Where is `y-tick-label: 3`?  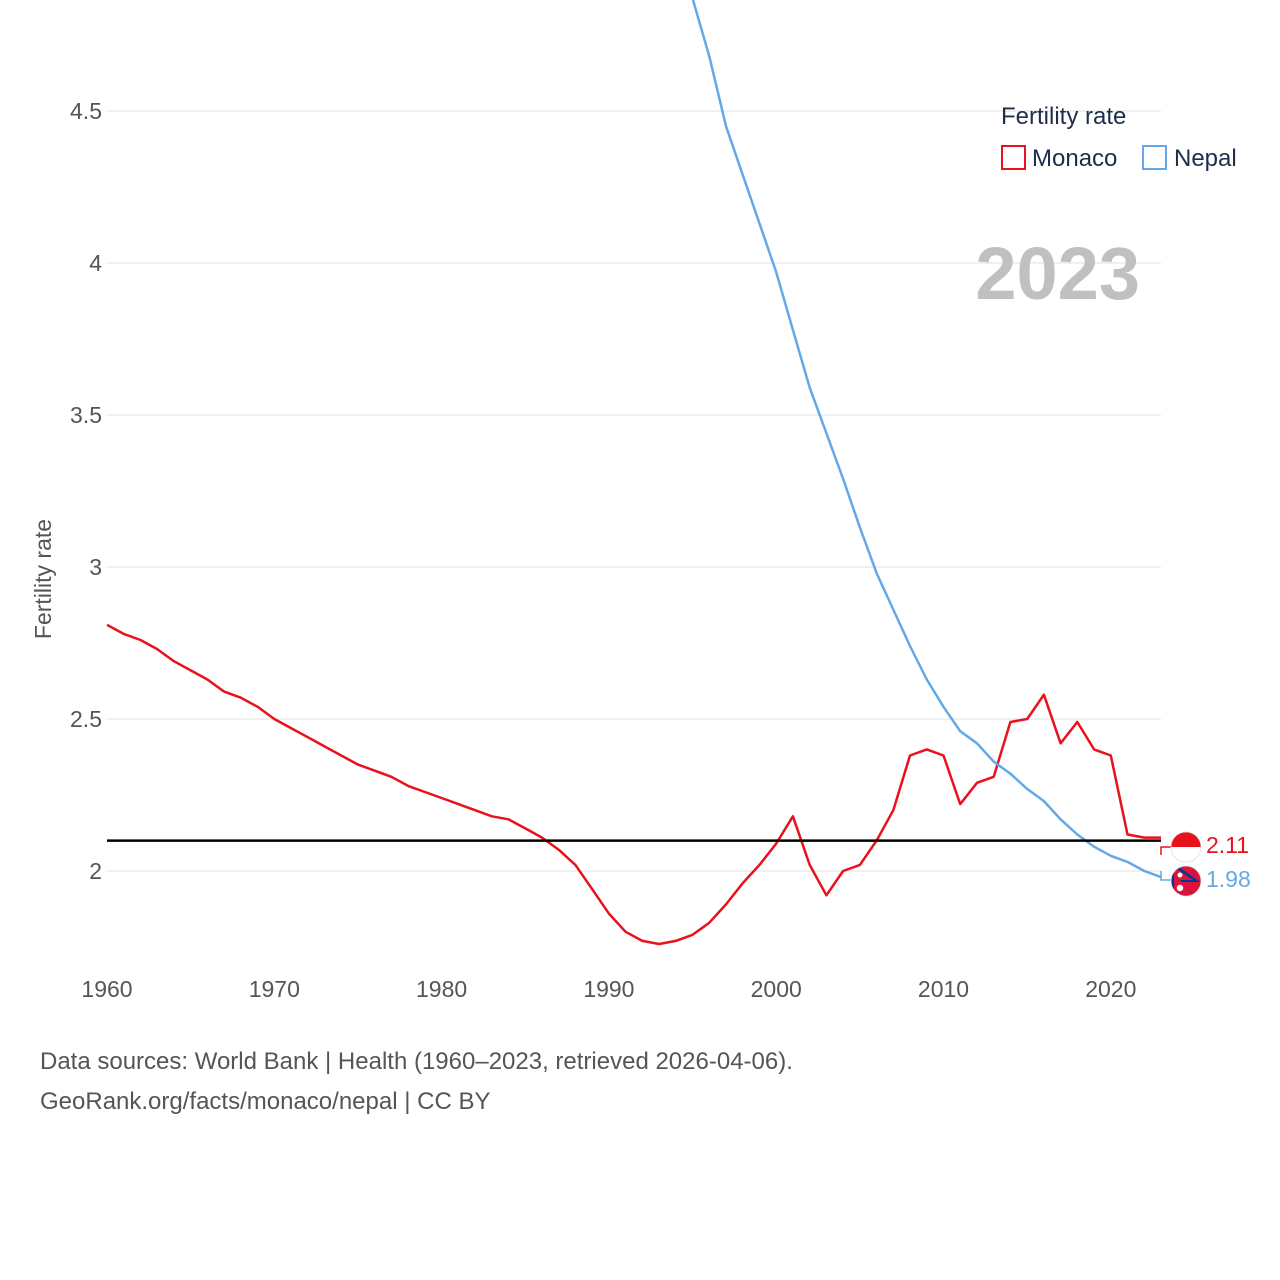 y-tick-label: 3 is located at coordinates (95, 567).